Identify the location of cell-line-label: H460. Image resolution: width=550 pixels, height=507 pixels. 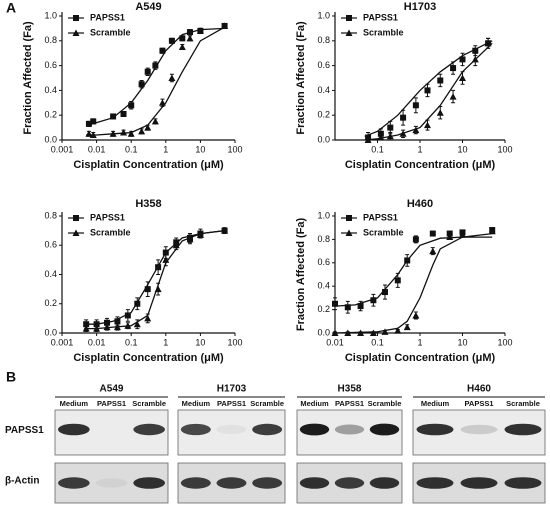
(479, 389).